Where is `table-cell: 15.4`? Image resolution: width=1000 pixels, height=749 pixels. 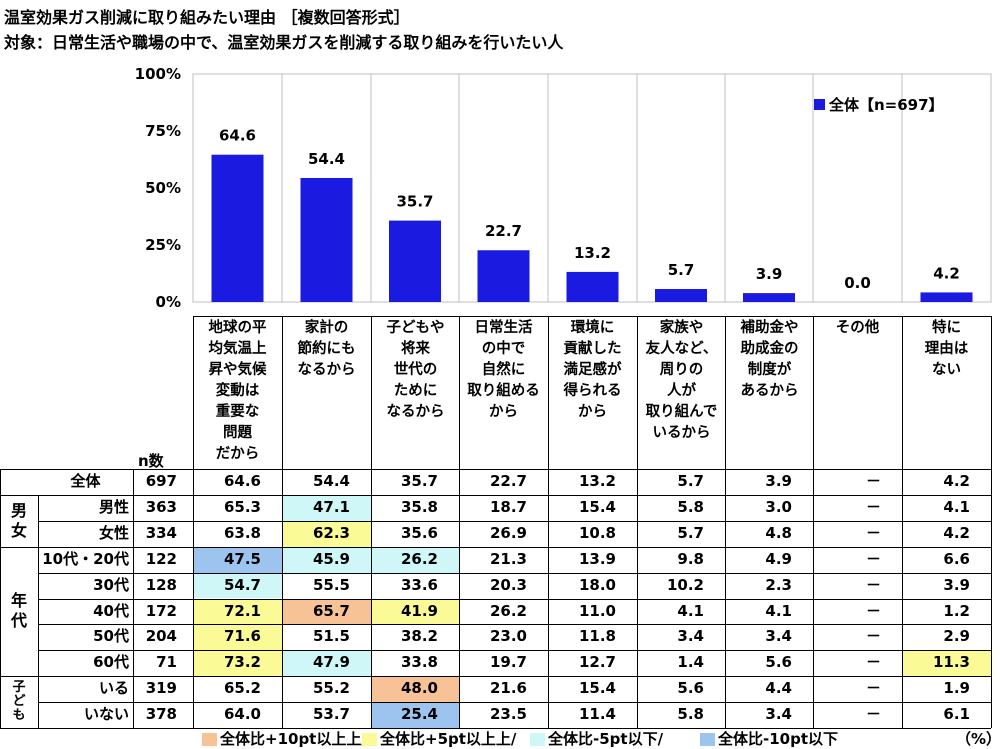 table-cell: 15.4 is located at coordinates (597, 688).